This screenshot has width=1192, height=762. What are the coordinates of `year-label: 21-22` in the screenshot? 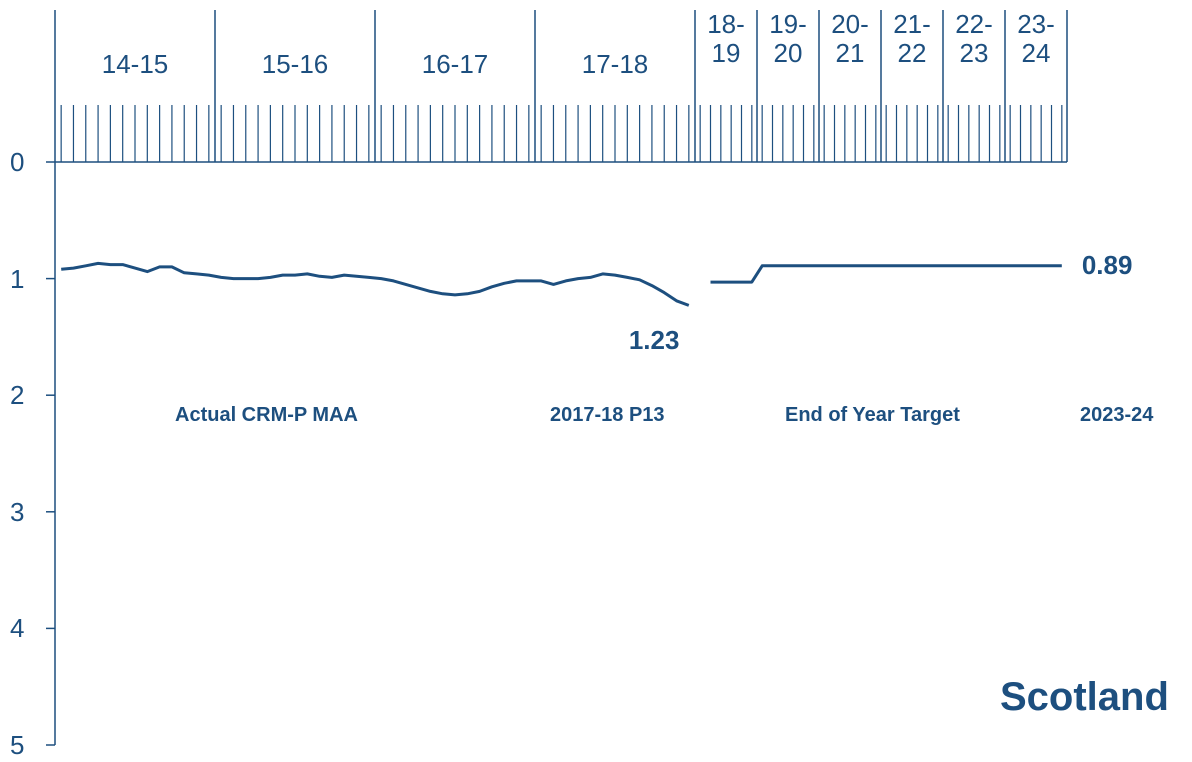 It's located at (912, 38).